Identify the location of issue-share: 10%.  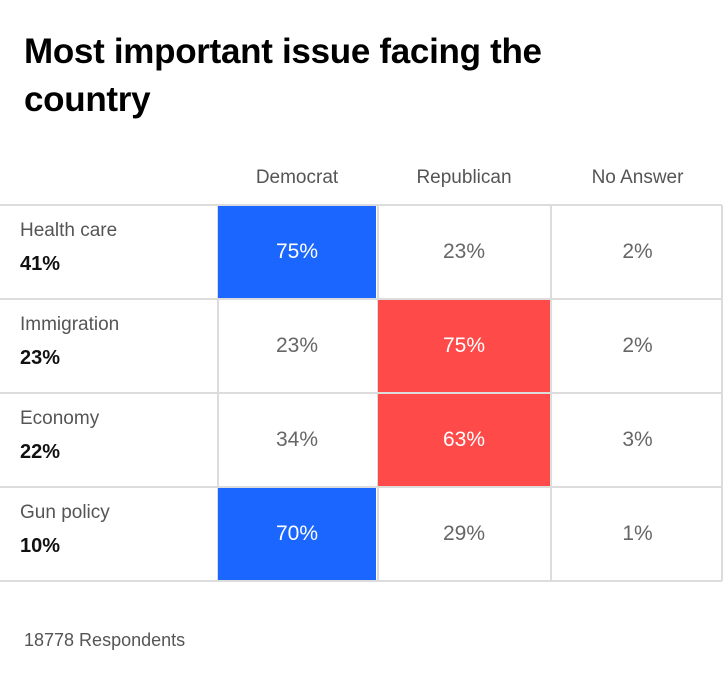
(40, 546).